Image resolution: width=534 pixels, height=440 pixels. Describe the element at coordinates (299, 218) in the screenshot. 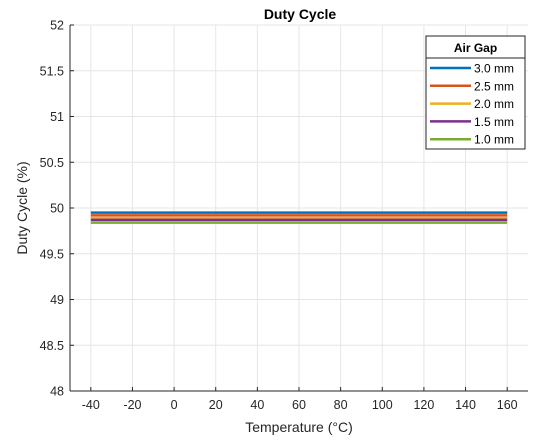

I see `series-lines` at that location.